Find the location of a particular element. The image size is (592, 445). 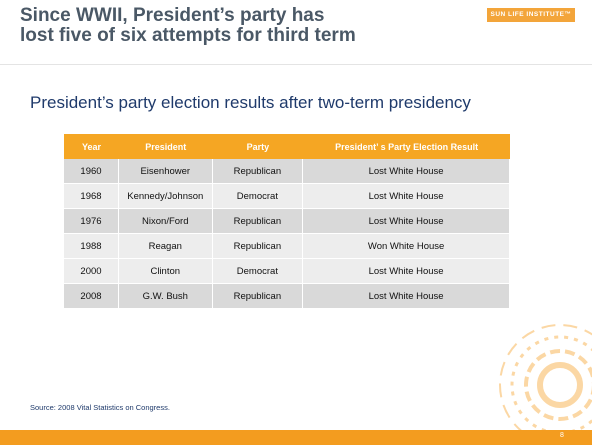

sun-decoration is located at coordinates (545, 377).